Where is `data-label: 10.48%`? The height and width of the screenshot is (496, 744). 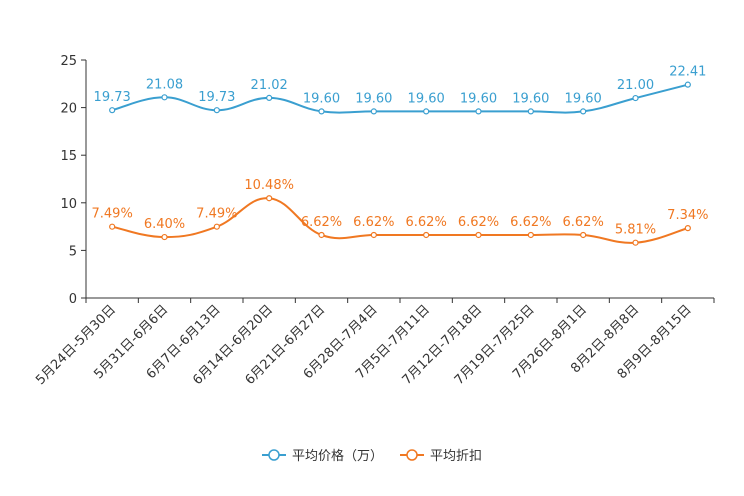 data-label: 10.48% is located at coordinates (269, 185).